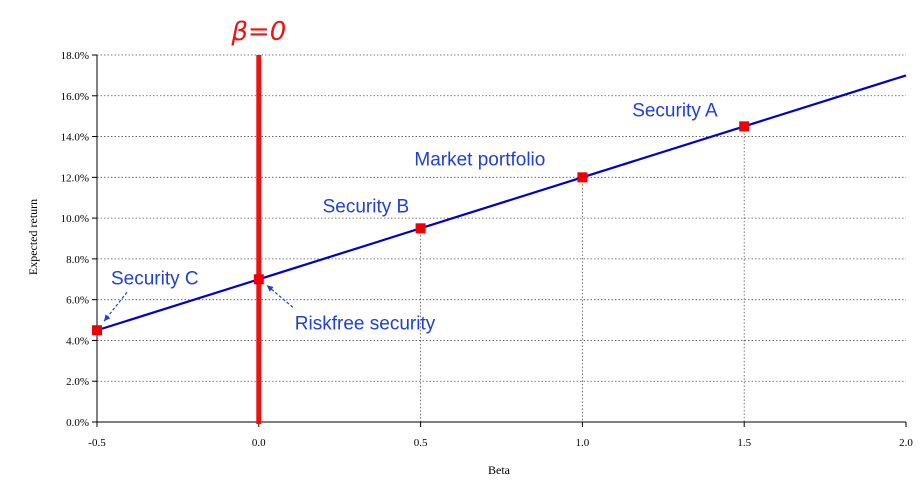 This screenshot has width=920, height=481. I want to click on y-tick-label-5: 10.0%, so click(75, 219).